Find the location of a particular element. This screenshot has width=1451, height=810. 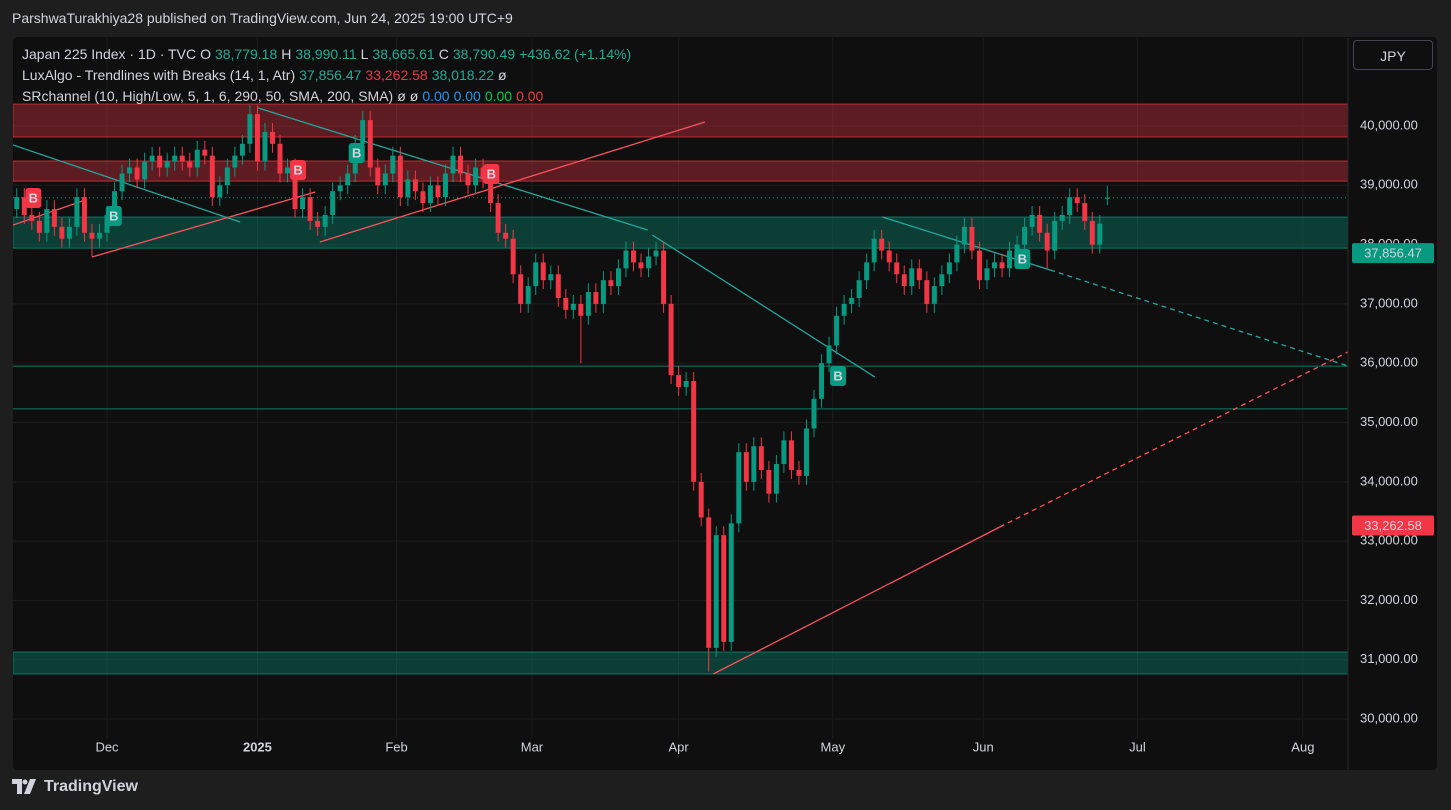

x-tick-label: Jun is located at coordinates (983, 746).